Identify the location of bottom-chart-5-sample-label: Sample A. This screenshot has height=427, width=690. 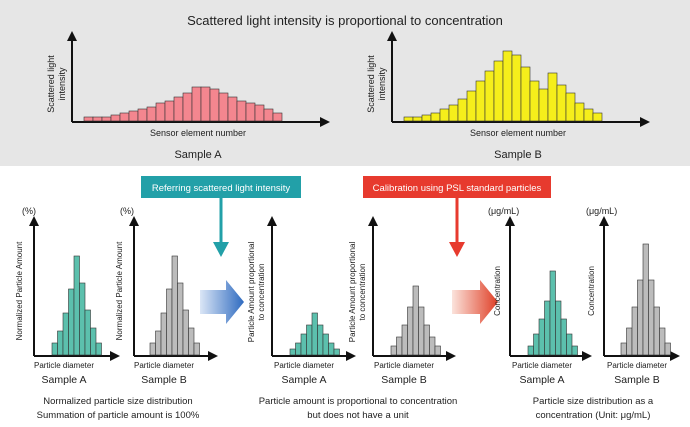
(542, 380).